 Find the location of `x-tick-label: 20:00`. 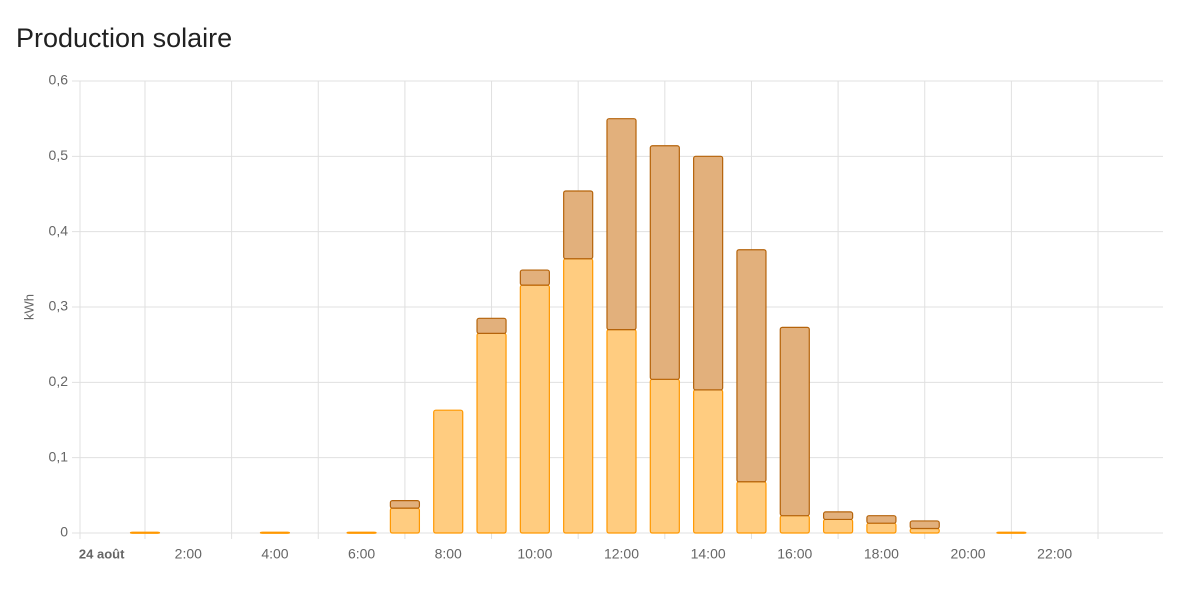

x-tick-label: 20:00 is located at coordinates (968, 554).